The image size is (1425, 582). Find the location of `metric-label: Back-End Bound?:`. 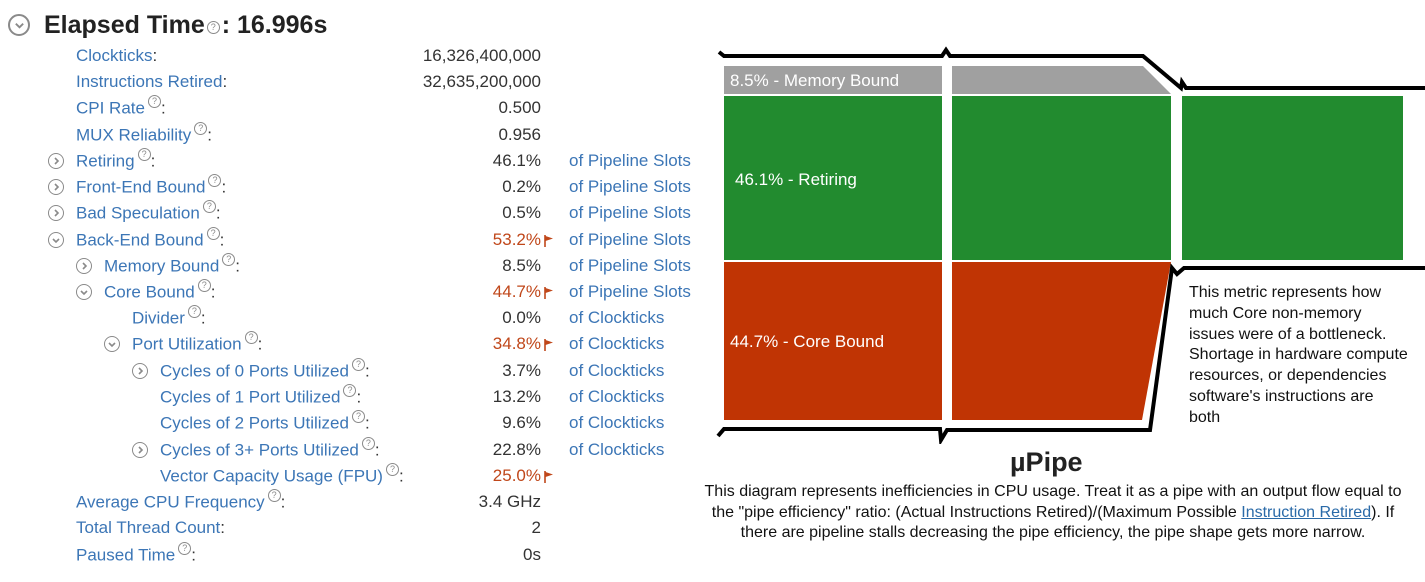

metric-label: Back-End Bound?: is located at coordinates (150, 238).